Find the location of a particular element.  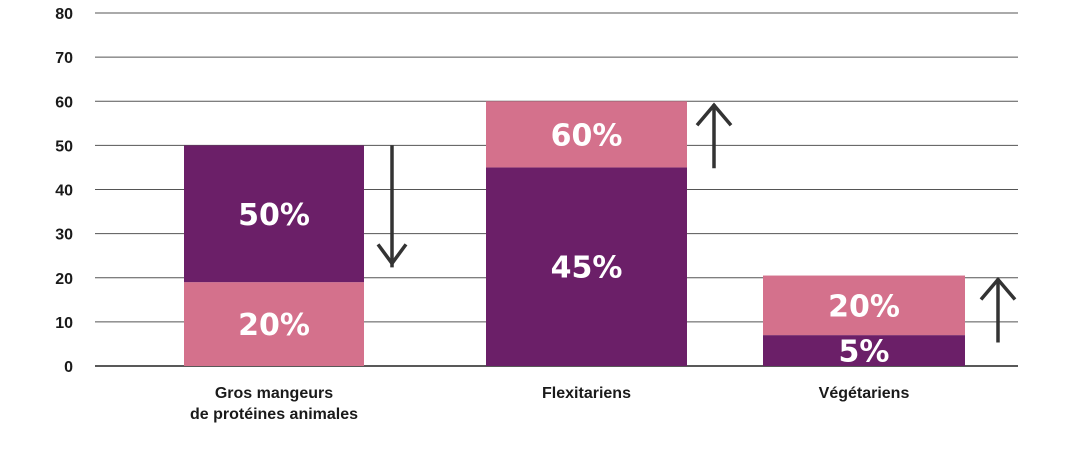

y-axis-tick-labels: 0 10 20 30 40 50 60 70 80 is located at coordinates (64, 191).